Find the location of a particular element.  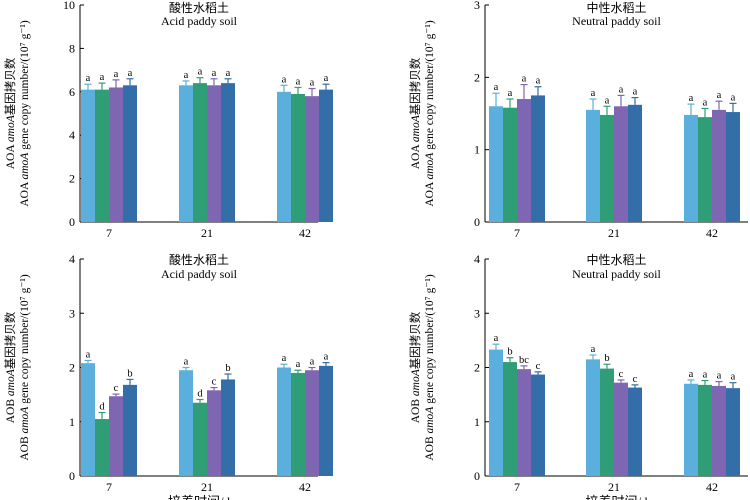

y-tick-label: 1 is located at coordinates (477, 422).